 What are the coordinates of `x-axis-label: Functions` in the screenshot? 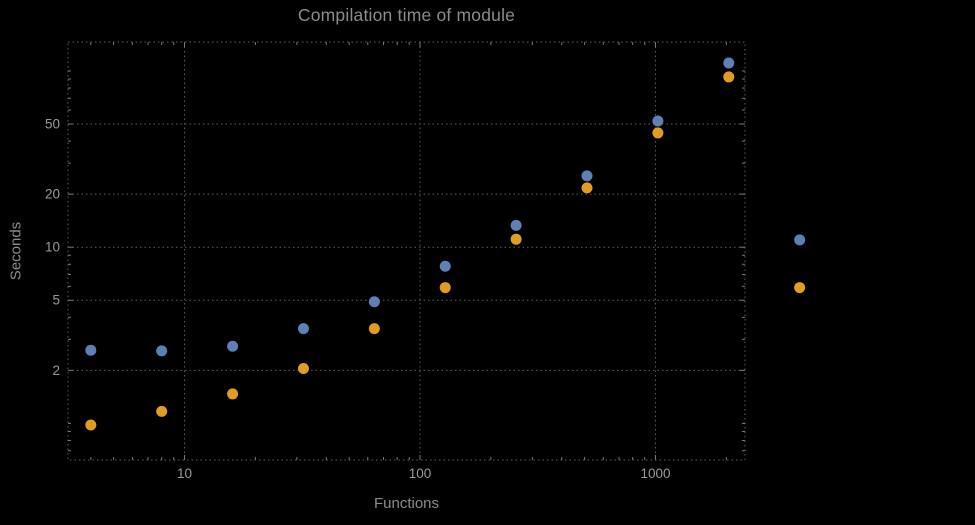 It's located at (406, 503).